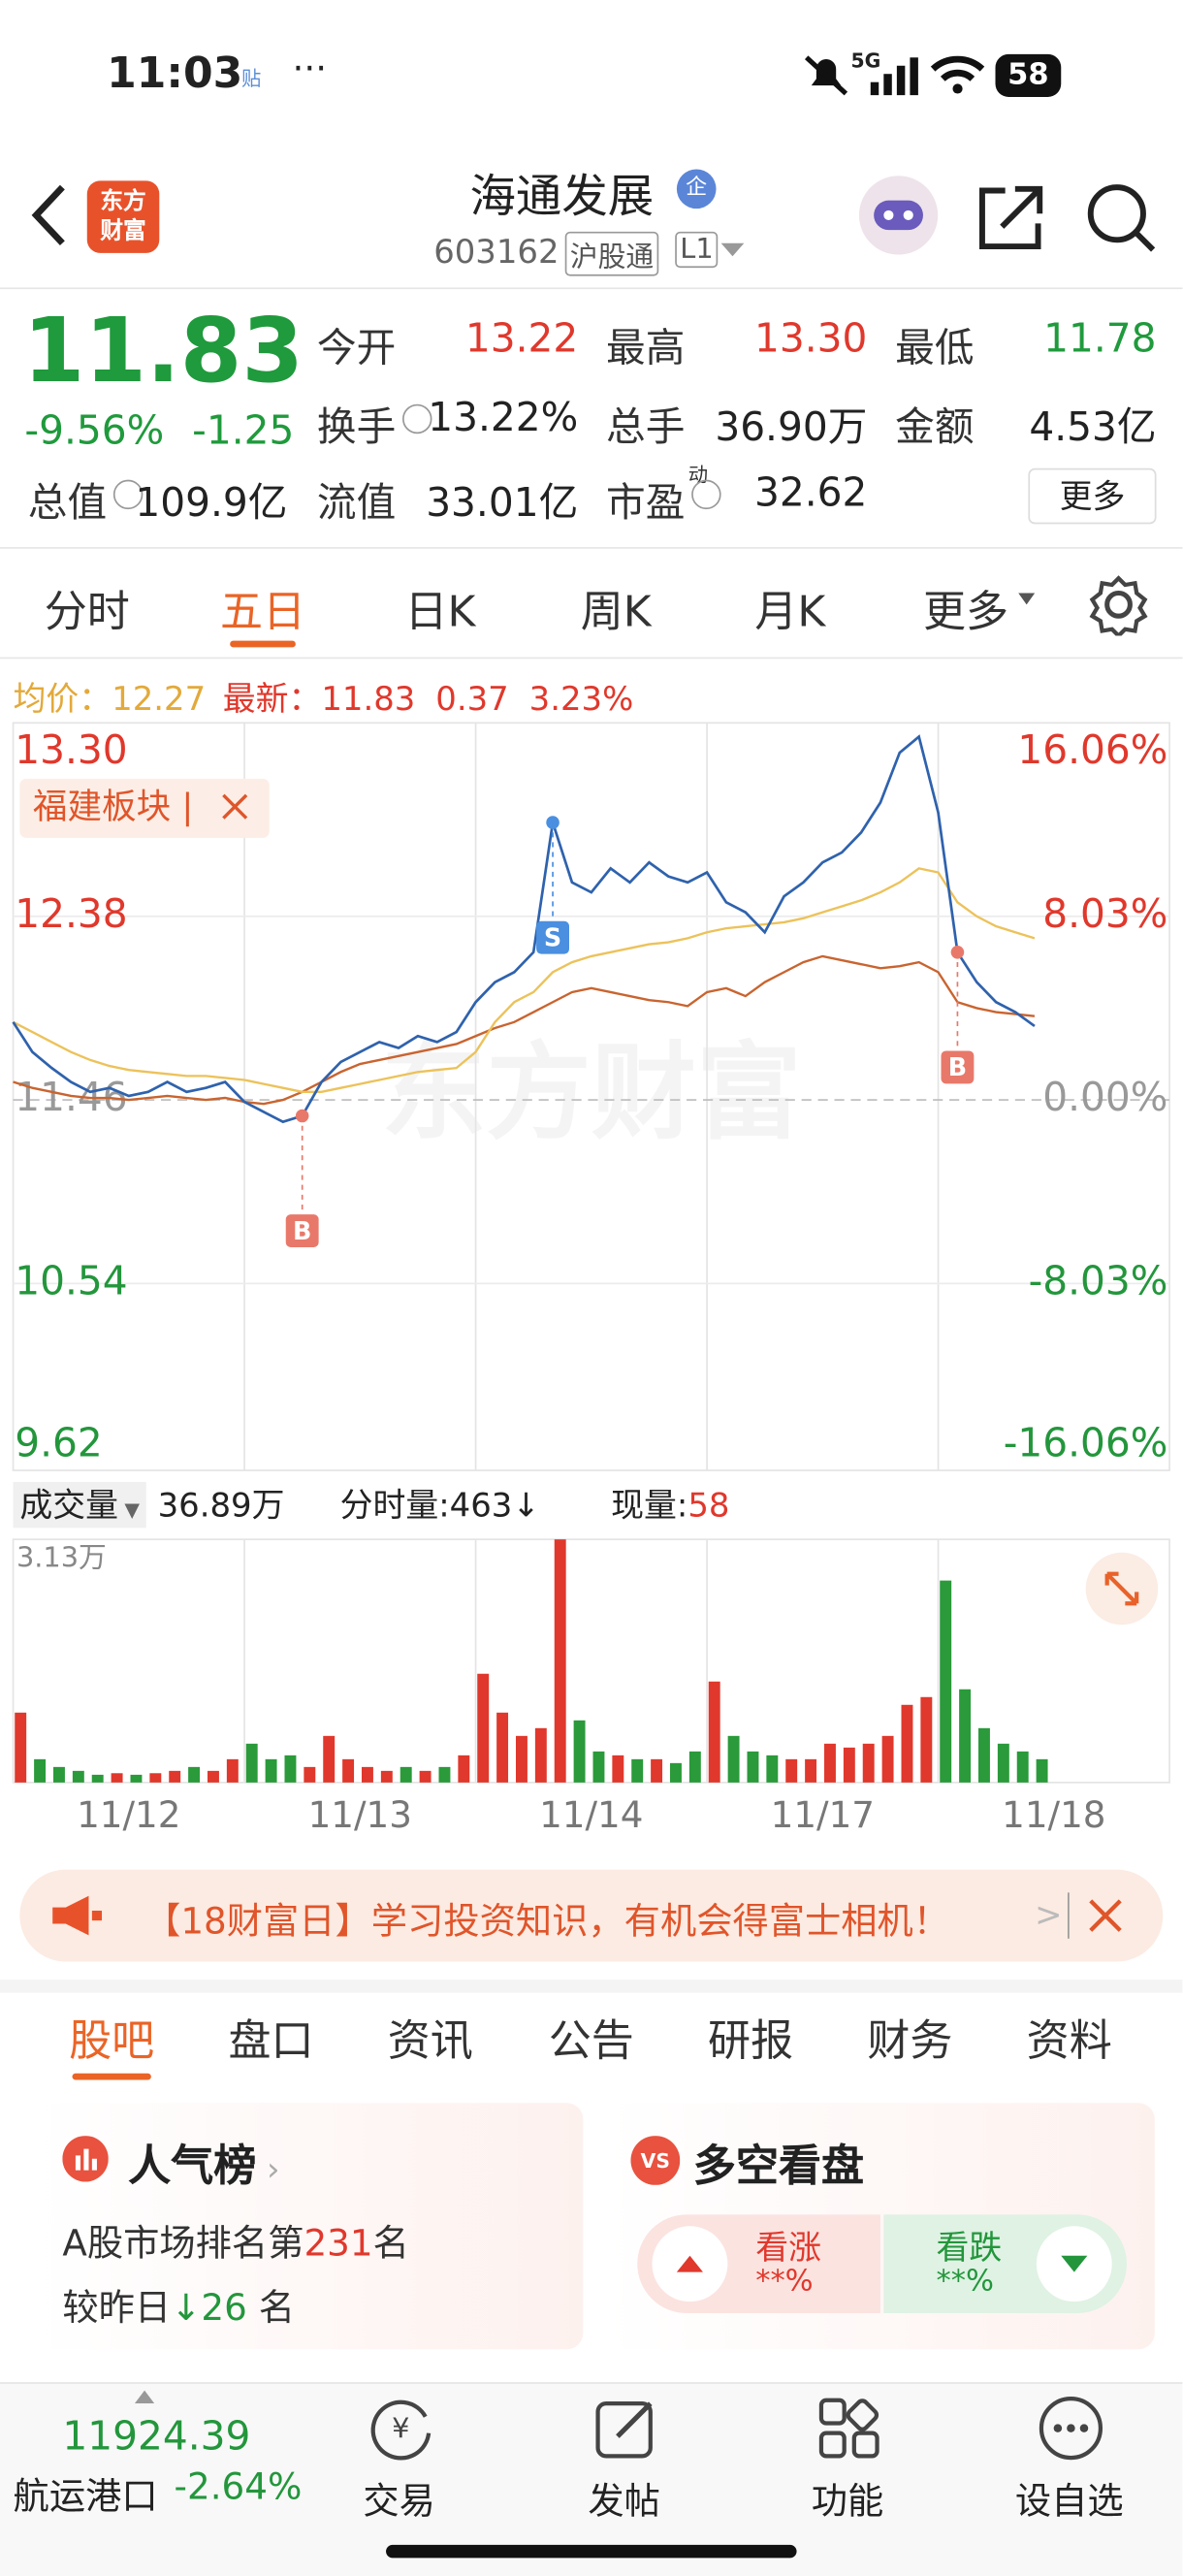 The height and width of the screenshot is (2576, 1183). What do you see at coordinates (562, 196) in the screenshot?
I see `stock-title: 海通发展` at bounding box center [562, 196].